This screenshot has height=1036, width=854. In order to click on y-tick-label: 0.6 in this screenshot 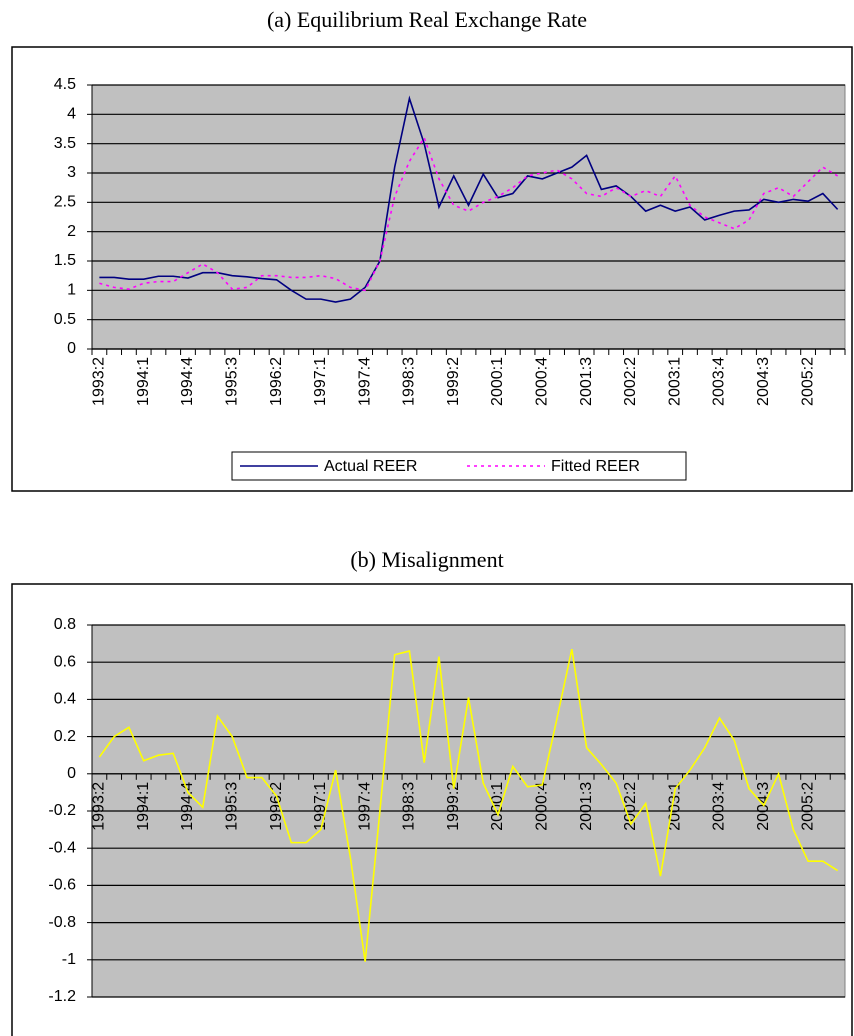, I will do `click(65, 661)`.